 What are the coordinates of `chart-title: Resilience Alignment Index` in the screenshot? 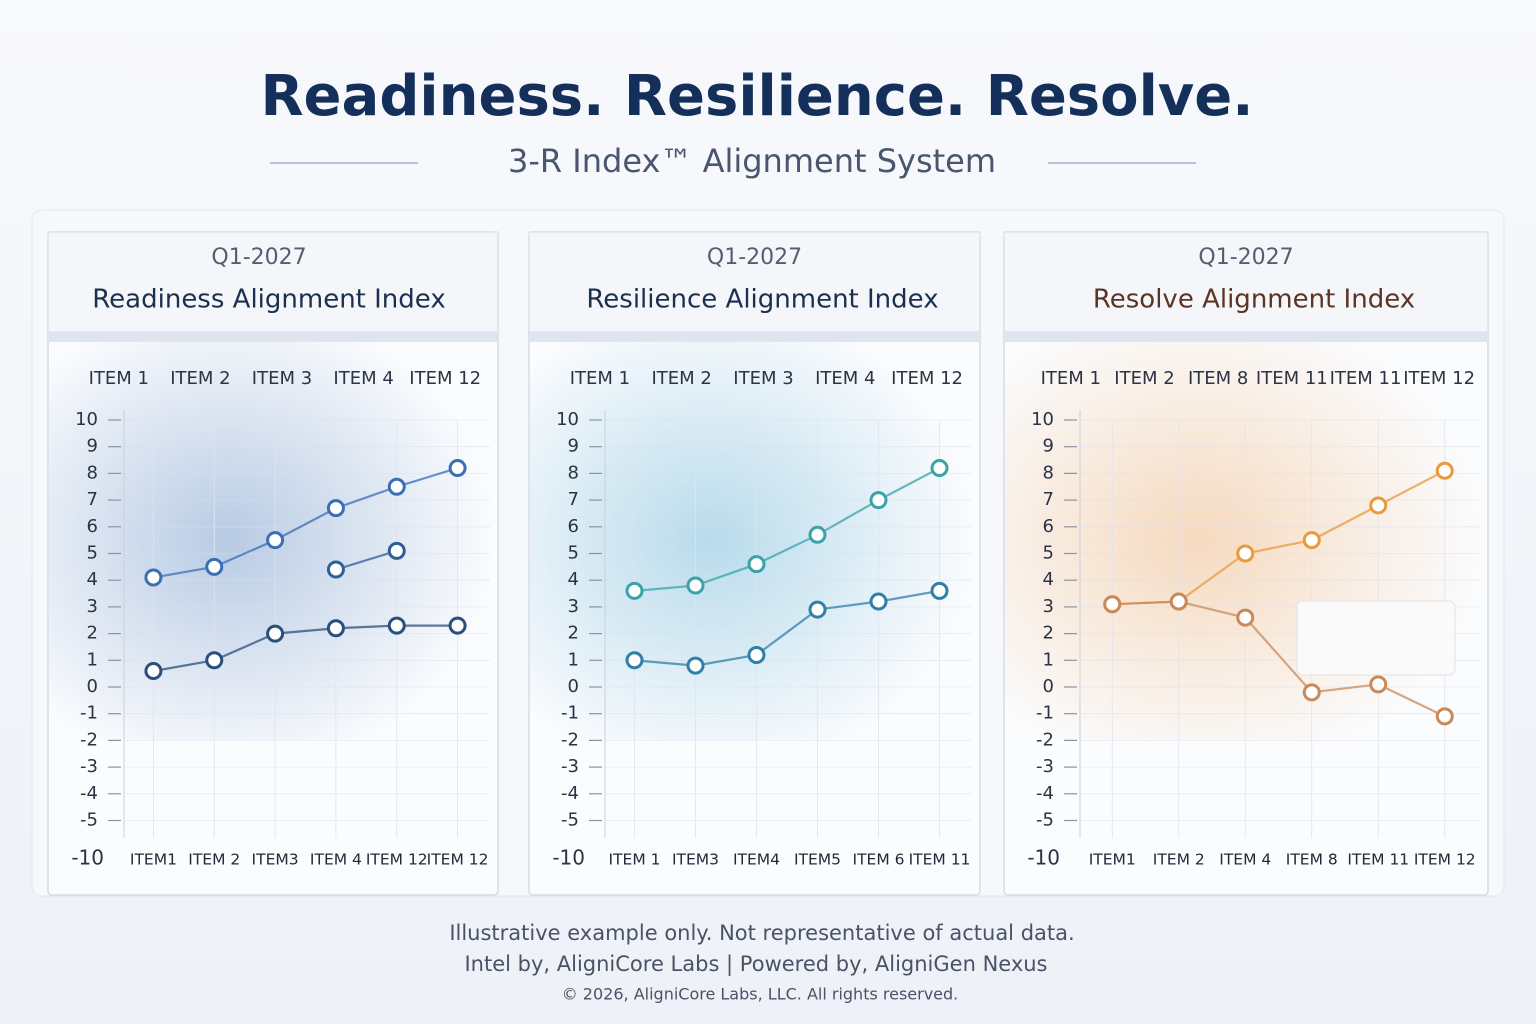 It's located at (762, 300).